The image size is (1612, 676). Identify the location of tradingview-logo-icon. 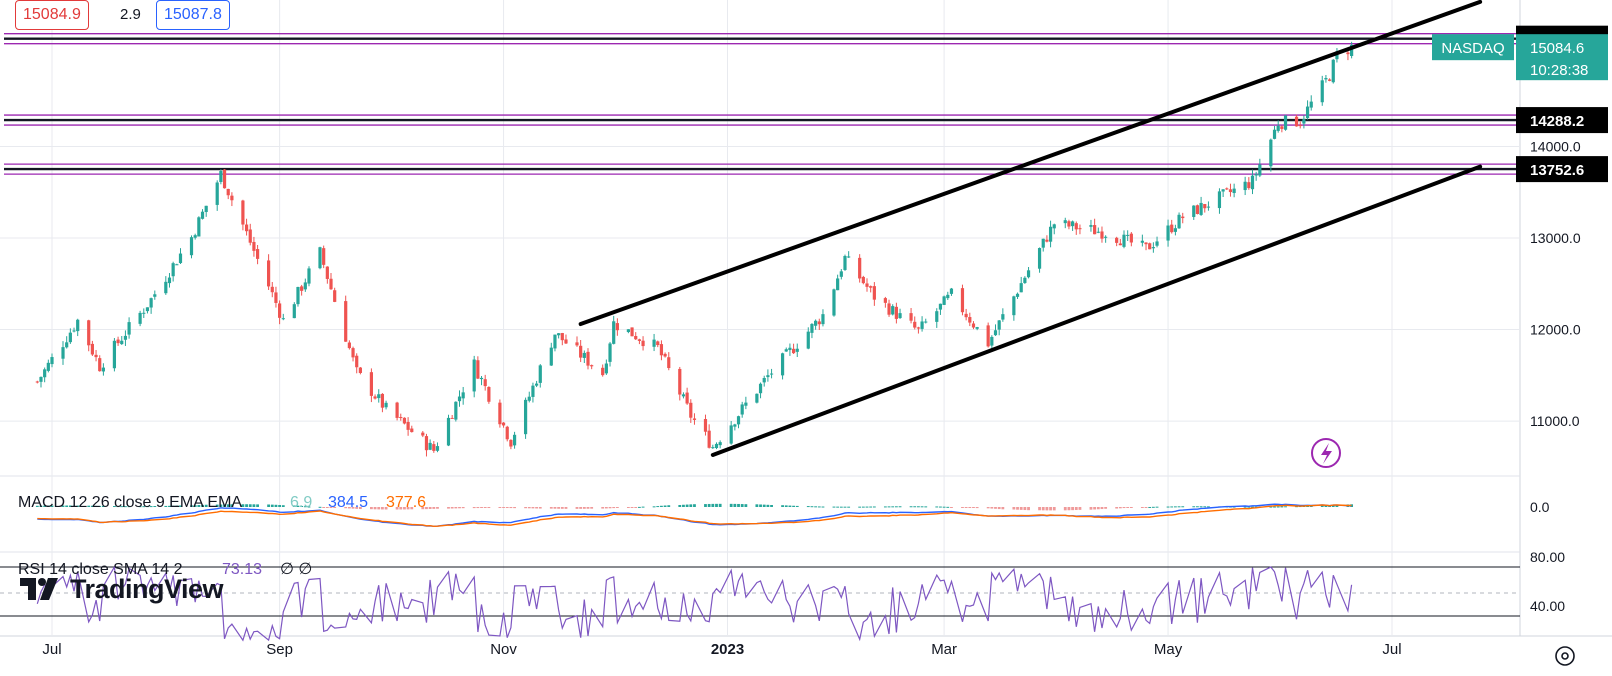
(39, 589).